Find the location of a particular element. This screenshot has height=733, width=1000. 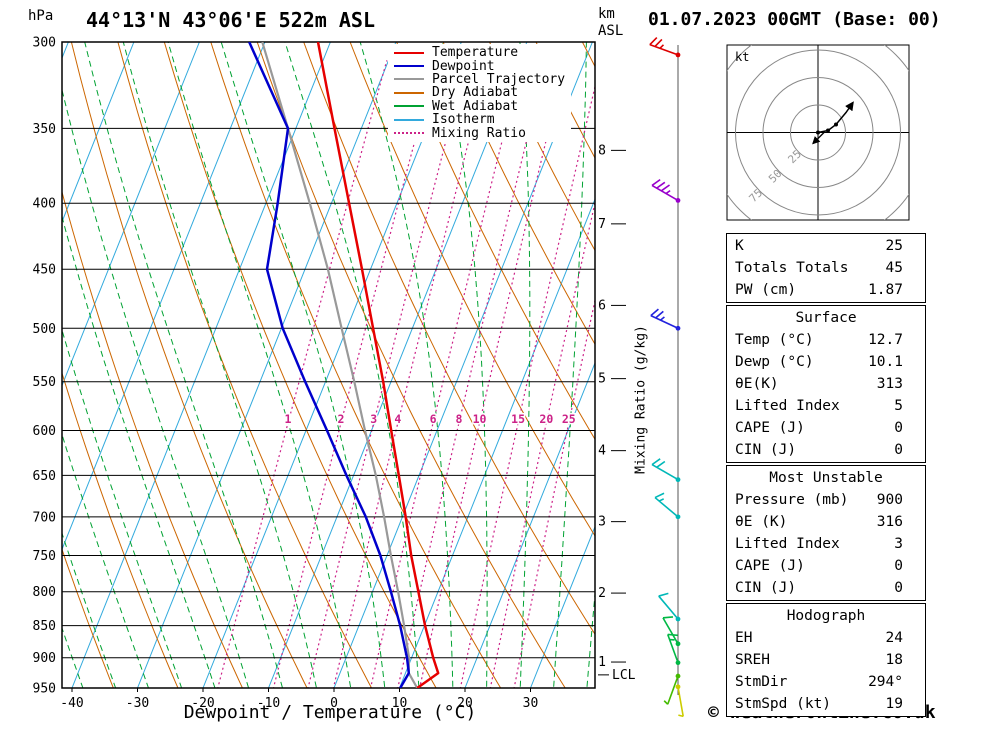

table-label: CAPE (J) is located at coordinates (770, 428).